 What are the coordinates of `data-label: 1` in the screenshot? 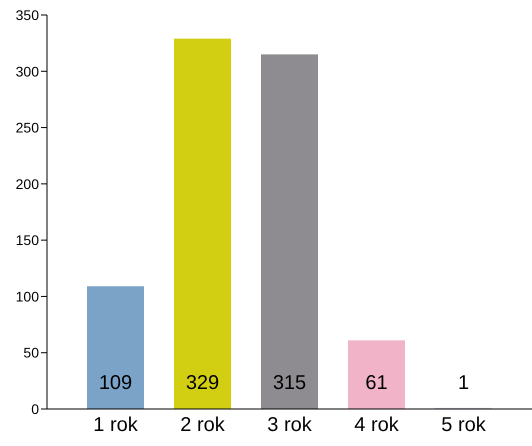 It's located at (464, 383).